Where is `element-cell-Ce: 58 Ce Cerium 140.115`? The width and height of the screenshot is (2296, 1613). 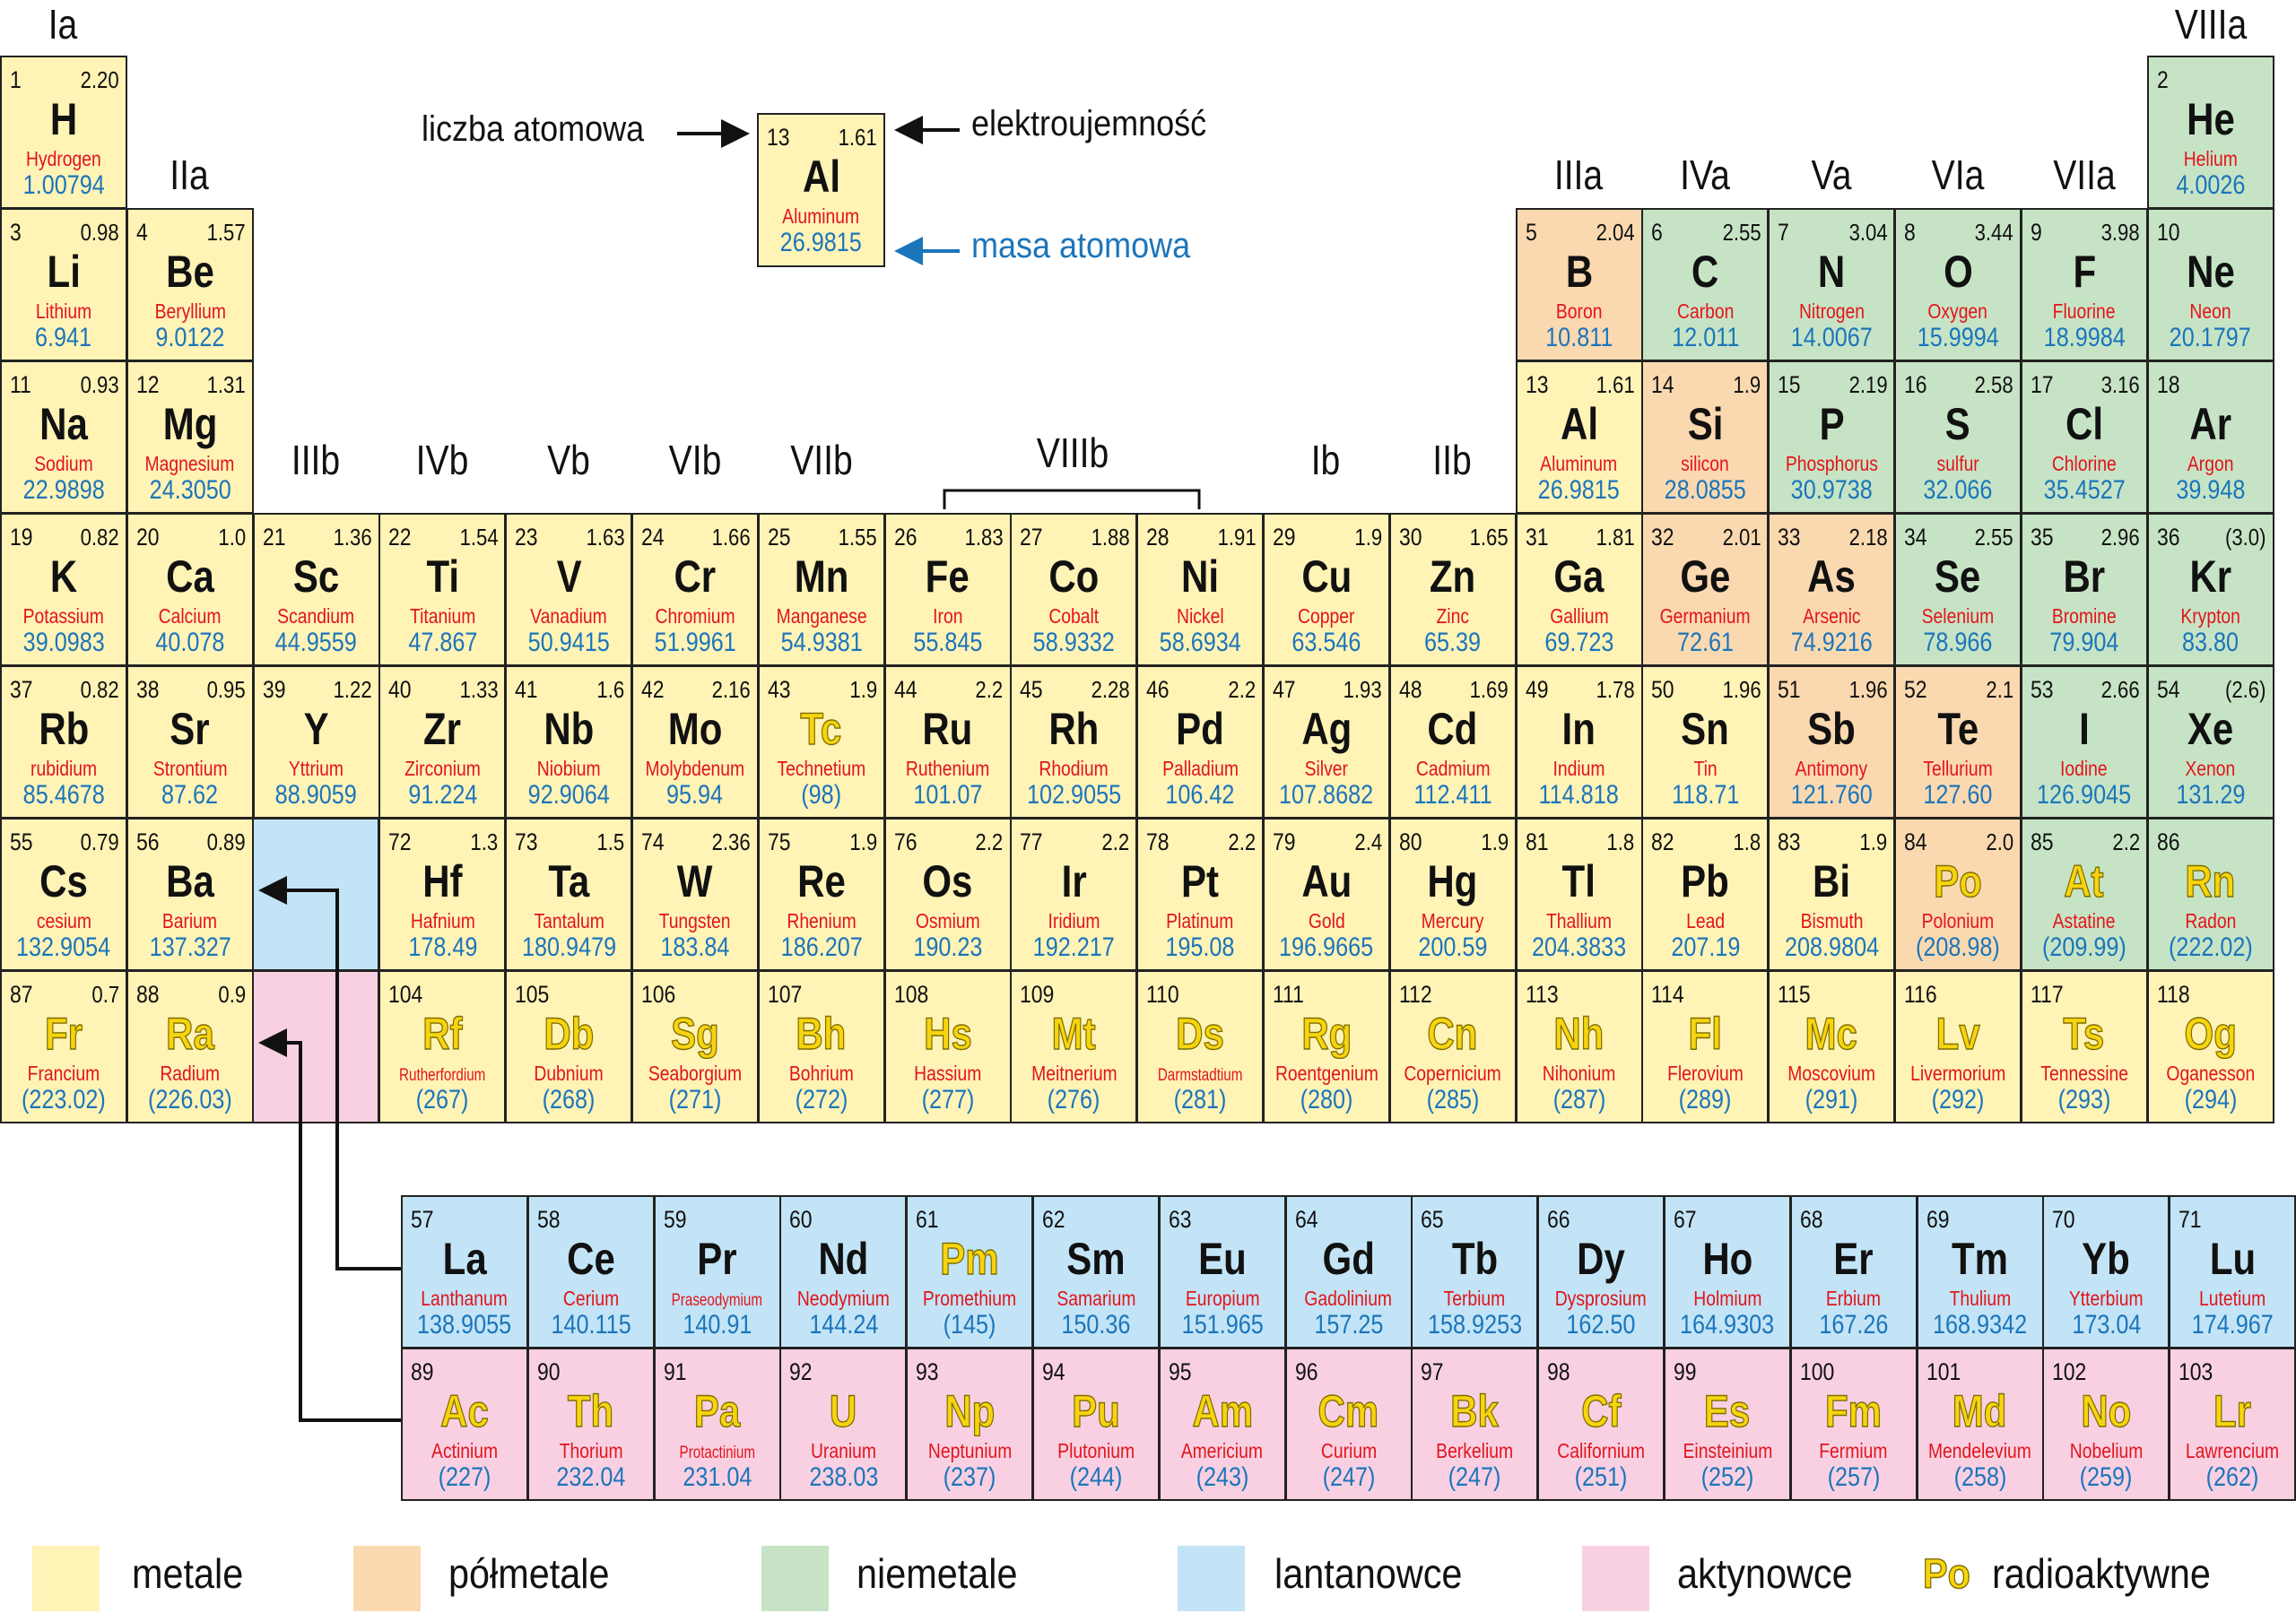 element-cell-Ce: 58 Ce Cerium 140.115 is located at coordinates (590, 1272).